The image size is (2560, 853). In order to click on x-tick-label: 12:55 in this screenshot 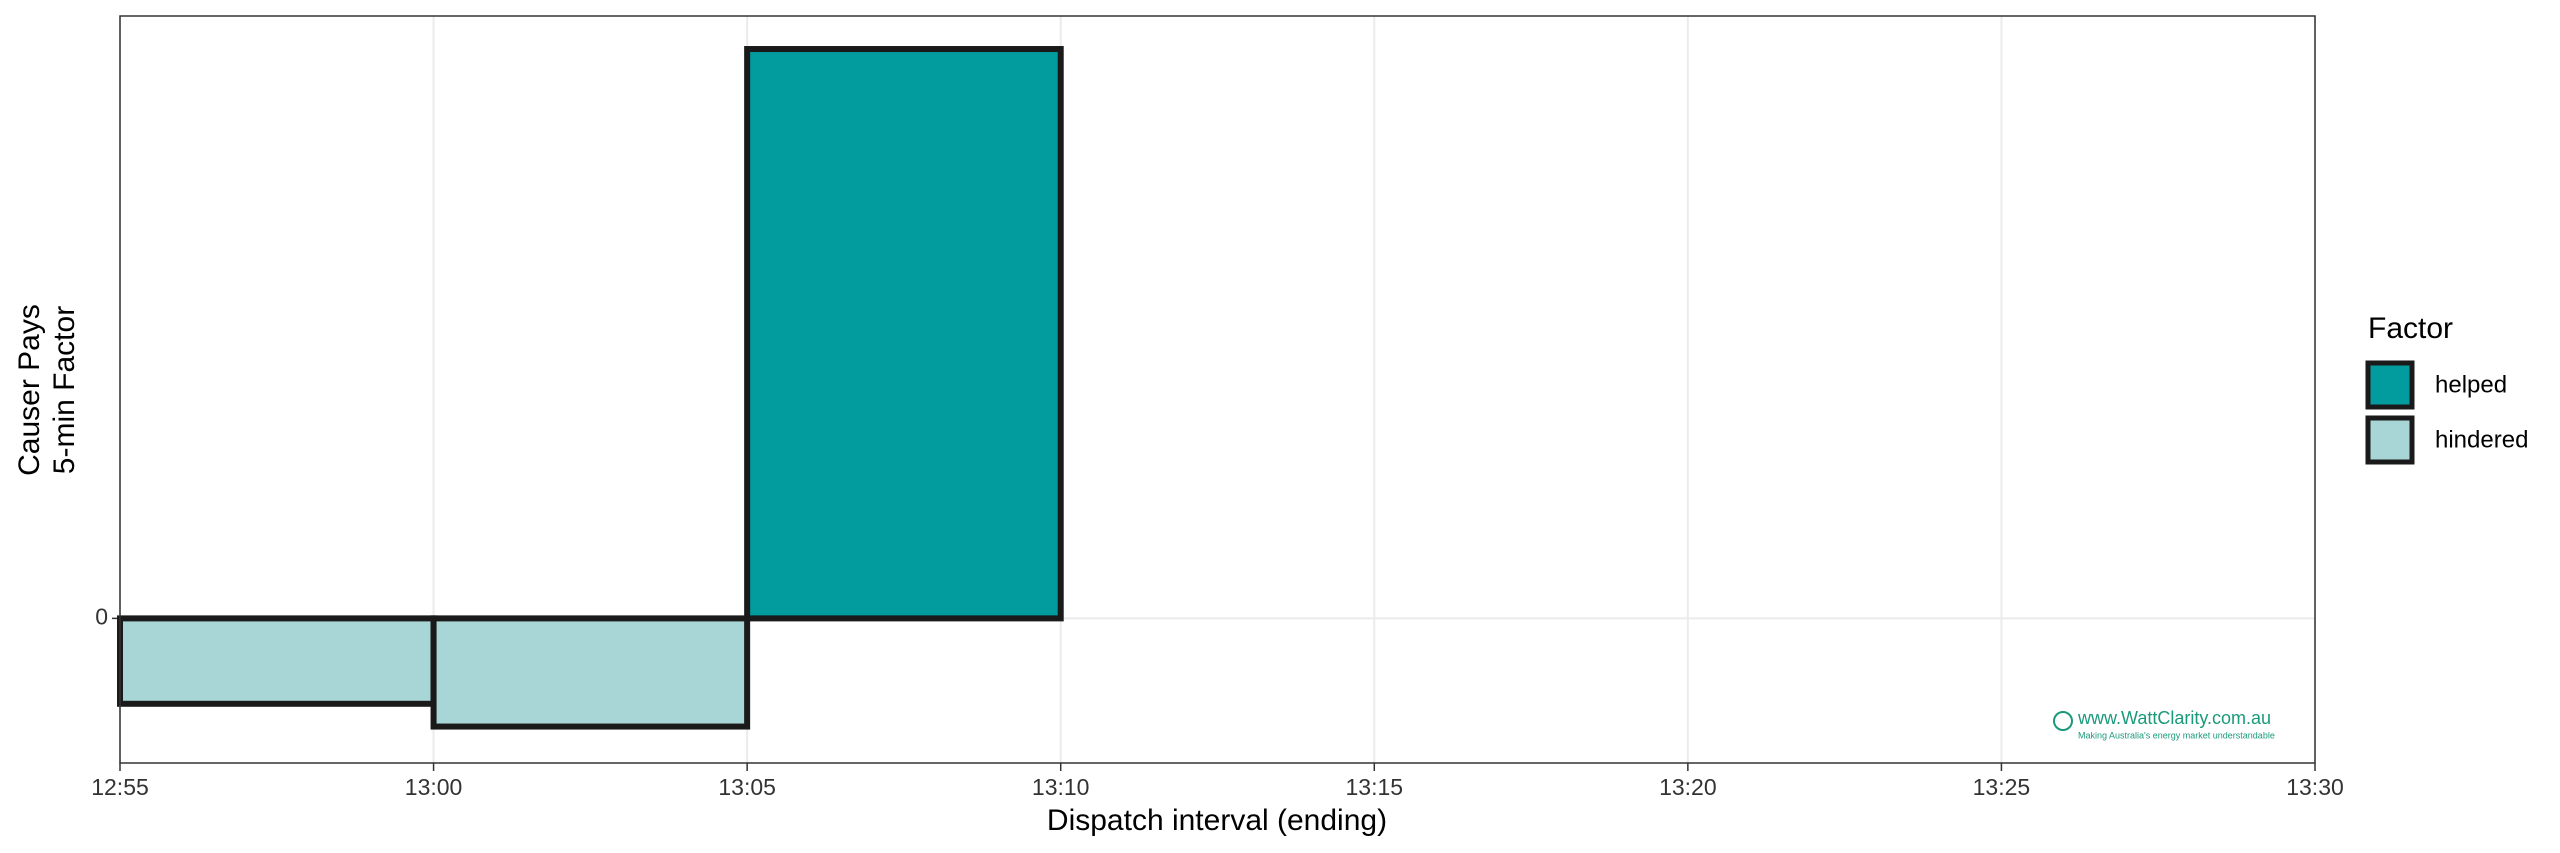, I will do `click(120, 787)`.